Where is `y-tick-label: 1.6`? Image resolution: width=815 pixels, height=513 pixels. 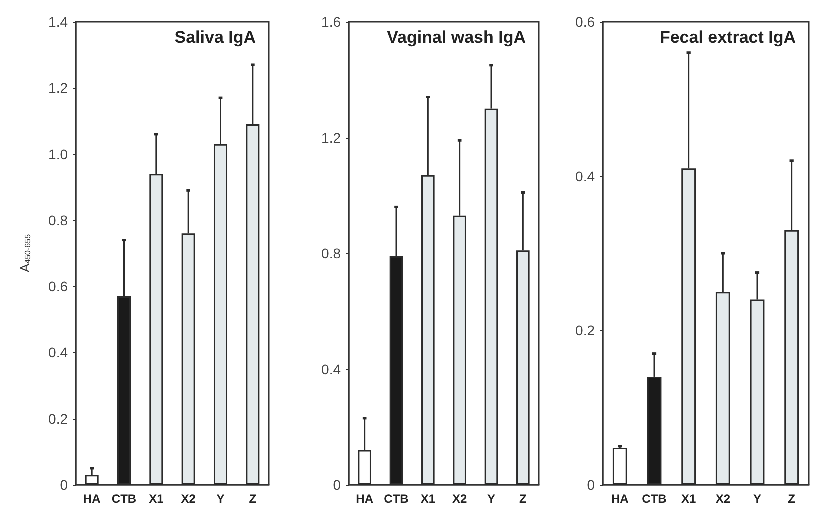 y-tick-label: 1.6 is located at coordinates (332, 22).